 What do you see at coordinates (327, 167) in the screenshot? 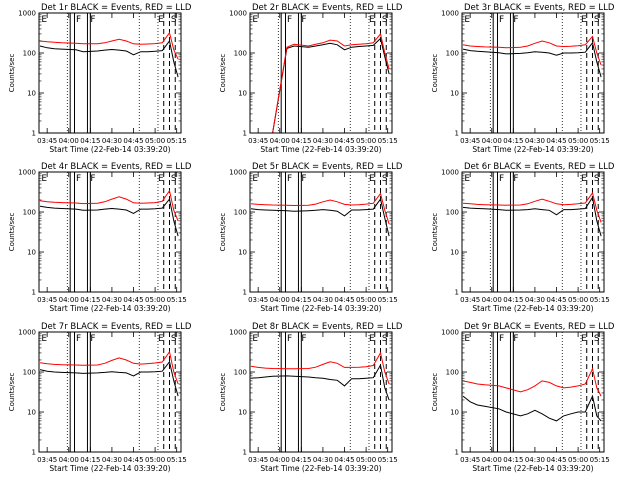
I see `panel-title: Det 5r BLACK = Events, RED = LLD` at bounding box center [327, 167].